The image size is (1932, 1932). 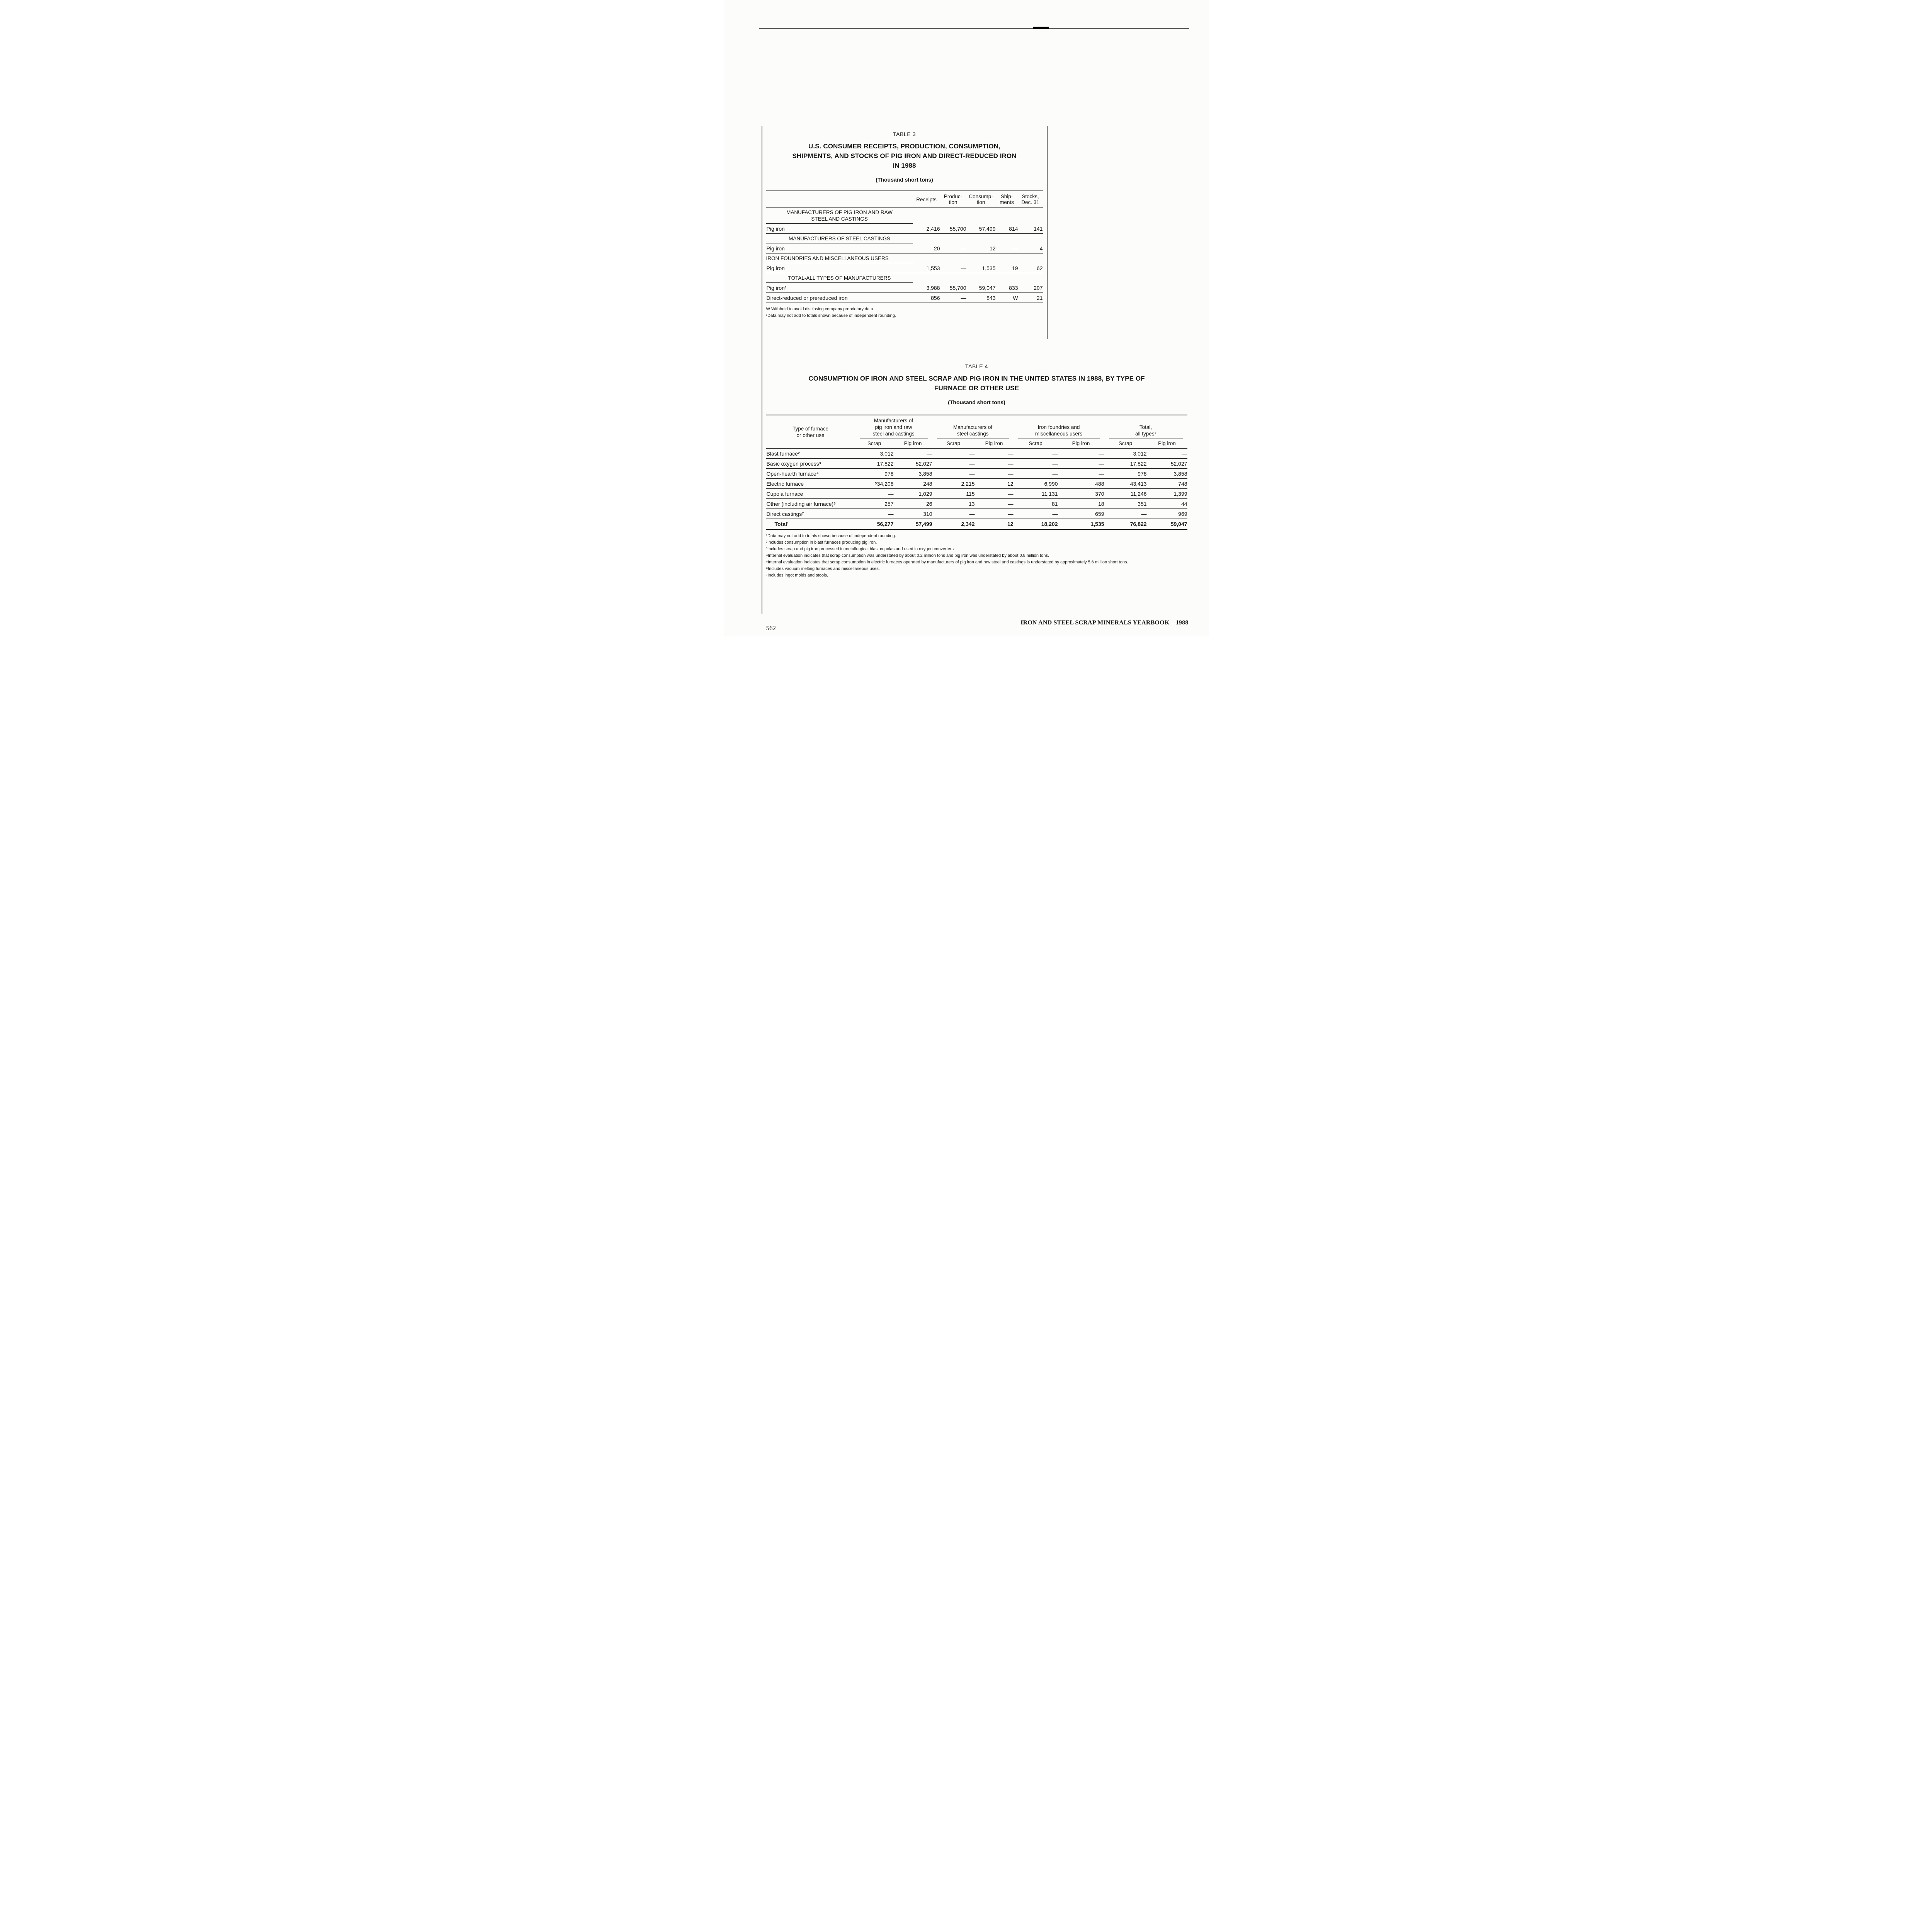 I want to click on row-label: Blast furnace², so click(x=811, y=453).